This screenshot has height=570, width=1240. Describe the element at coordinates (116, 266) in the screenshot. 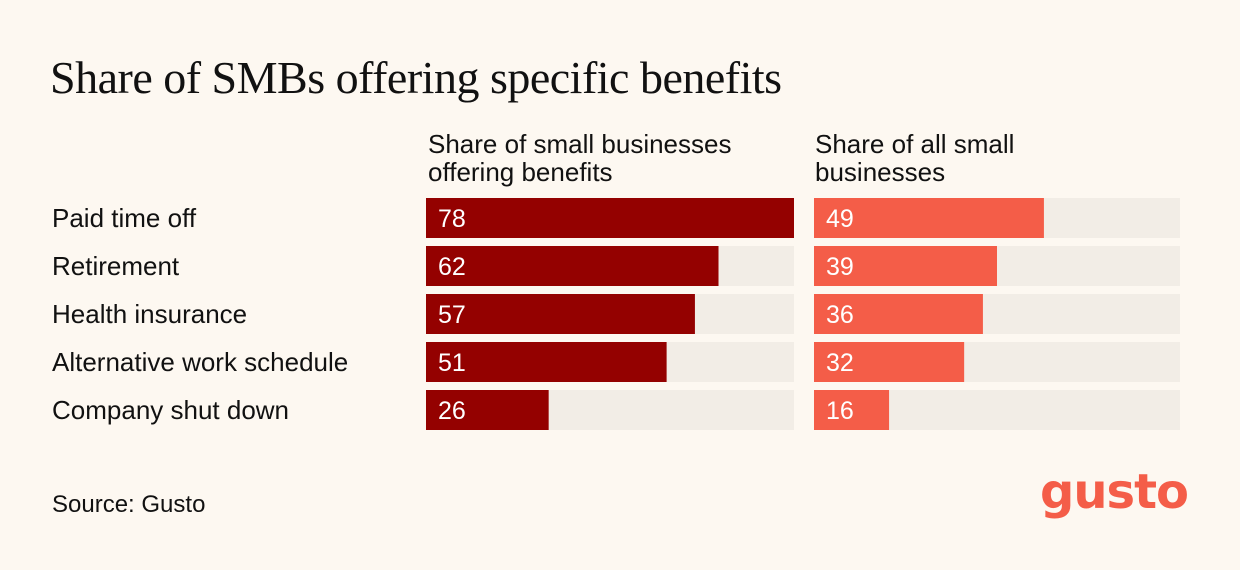

I see `category-label-retirement: Retirement` at that location.